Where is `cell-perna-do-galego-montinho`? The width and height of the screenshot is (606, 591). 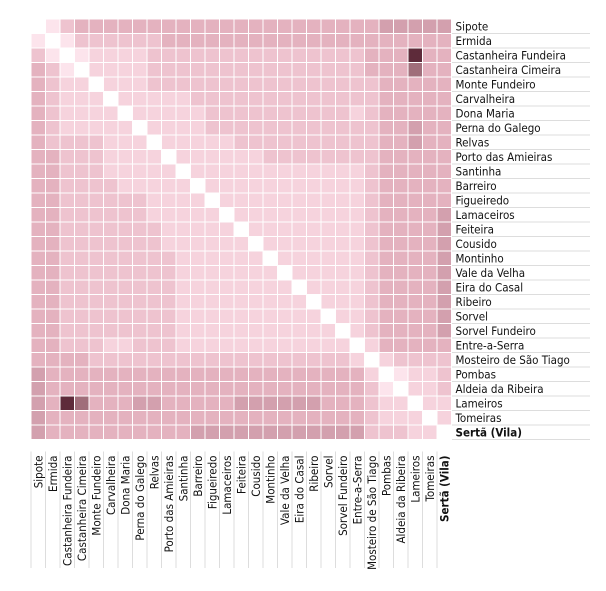 cell-perna-do-galego-montinho is located at coordinates (270, 128).